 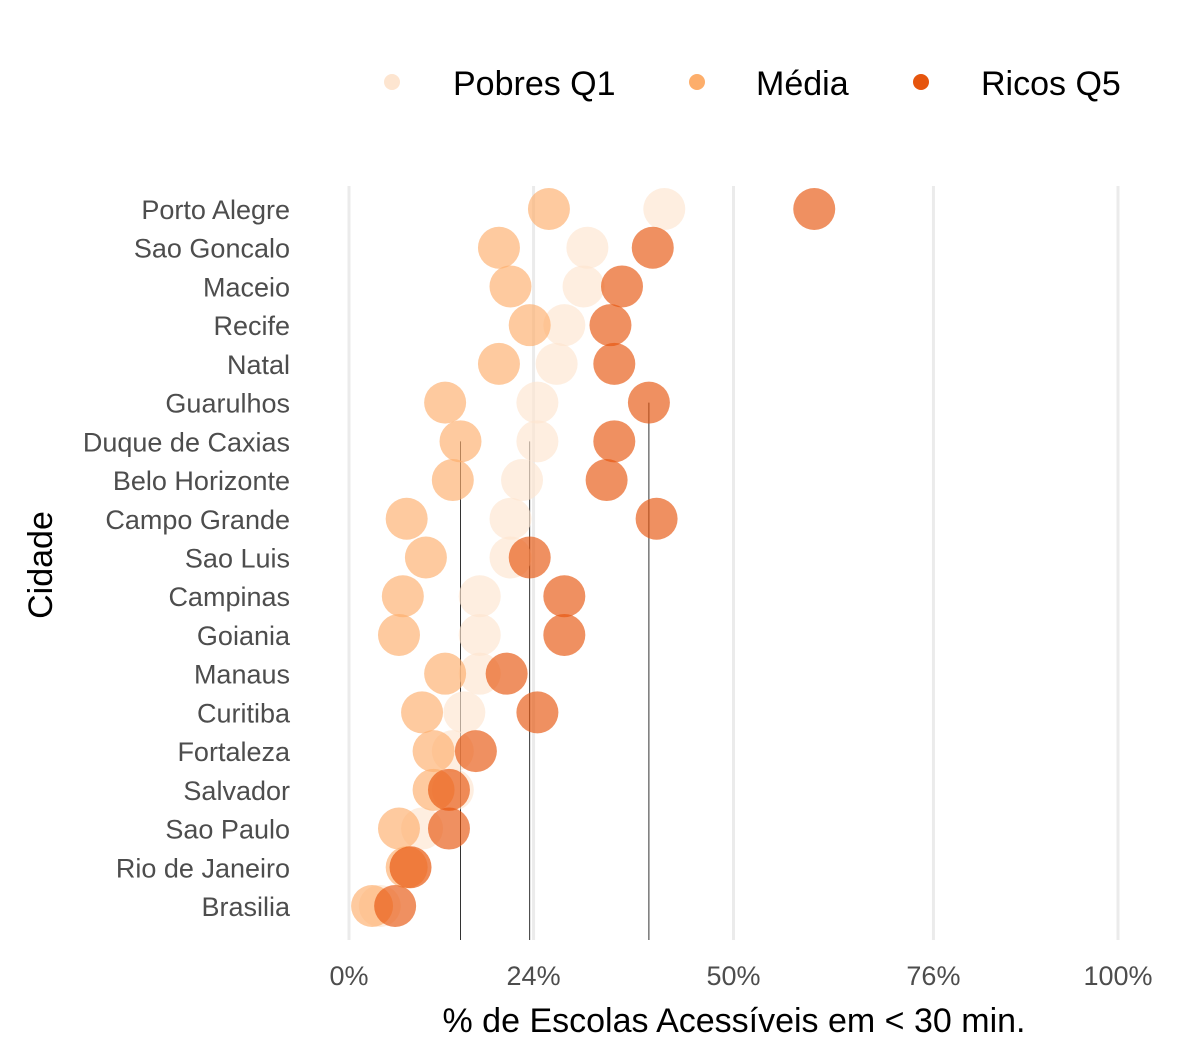 What do you see at coordinates (537, 402) in the screenshot?
I see `point-pobres-q1-guarulhos` at bounding box center [537, 402].